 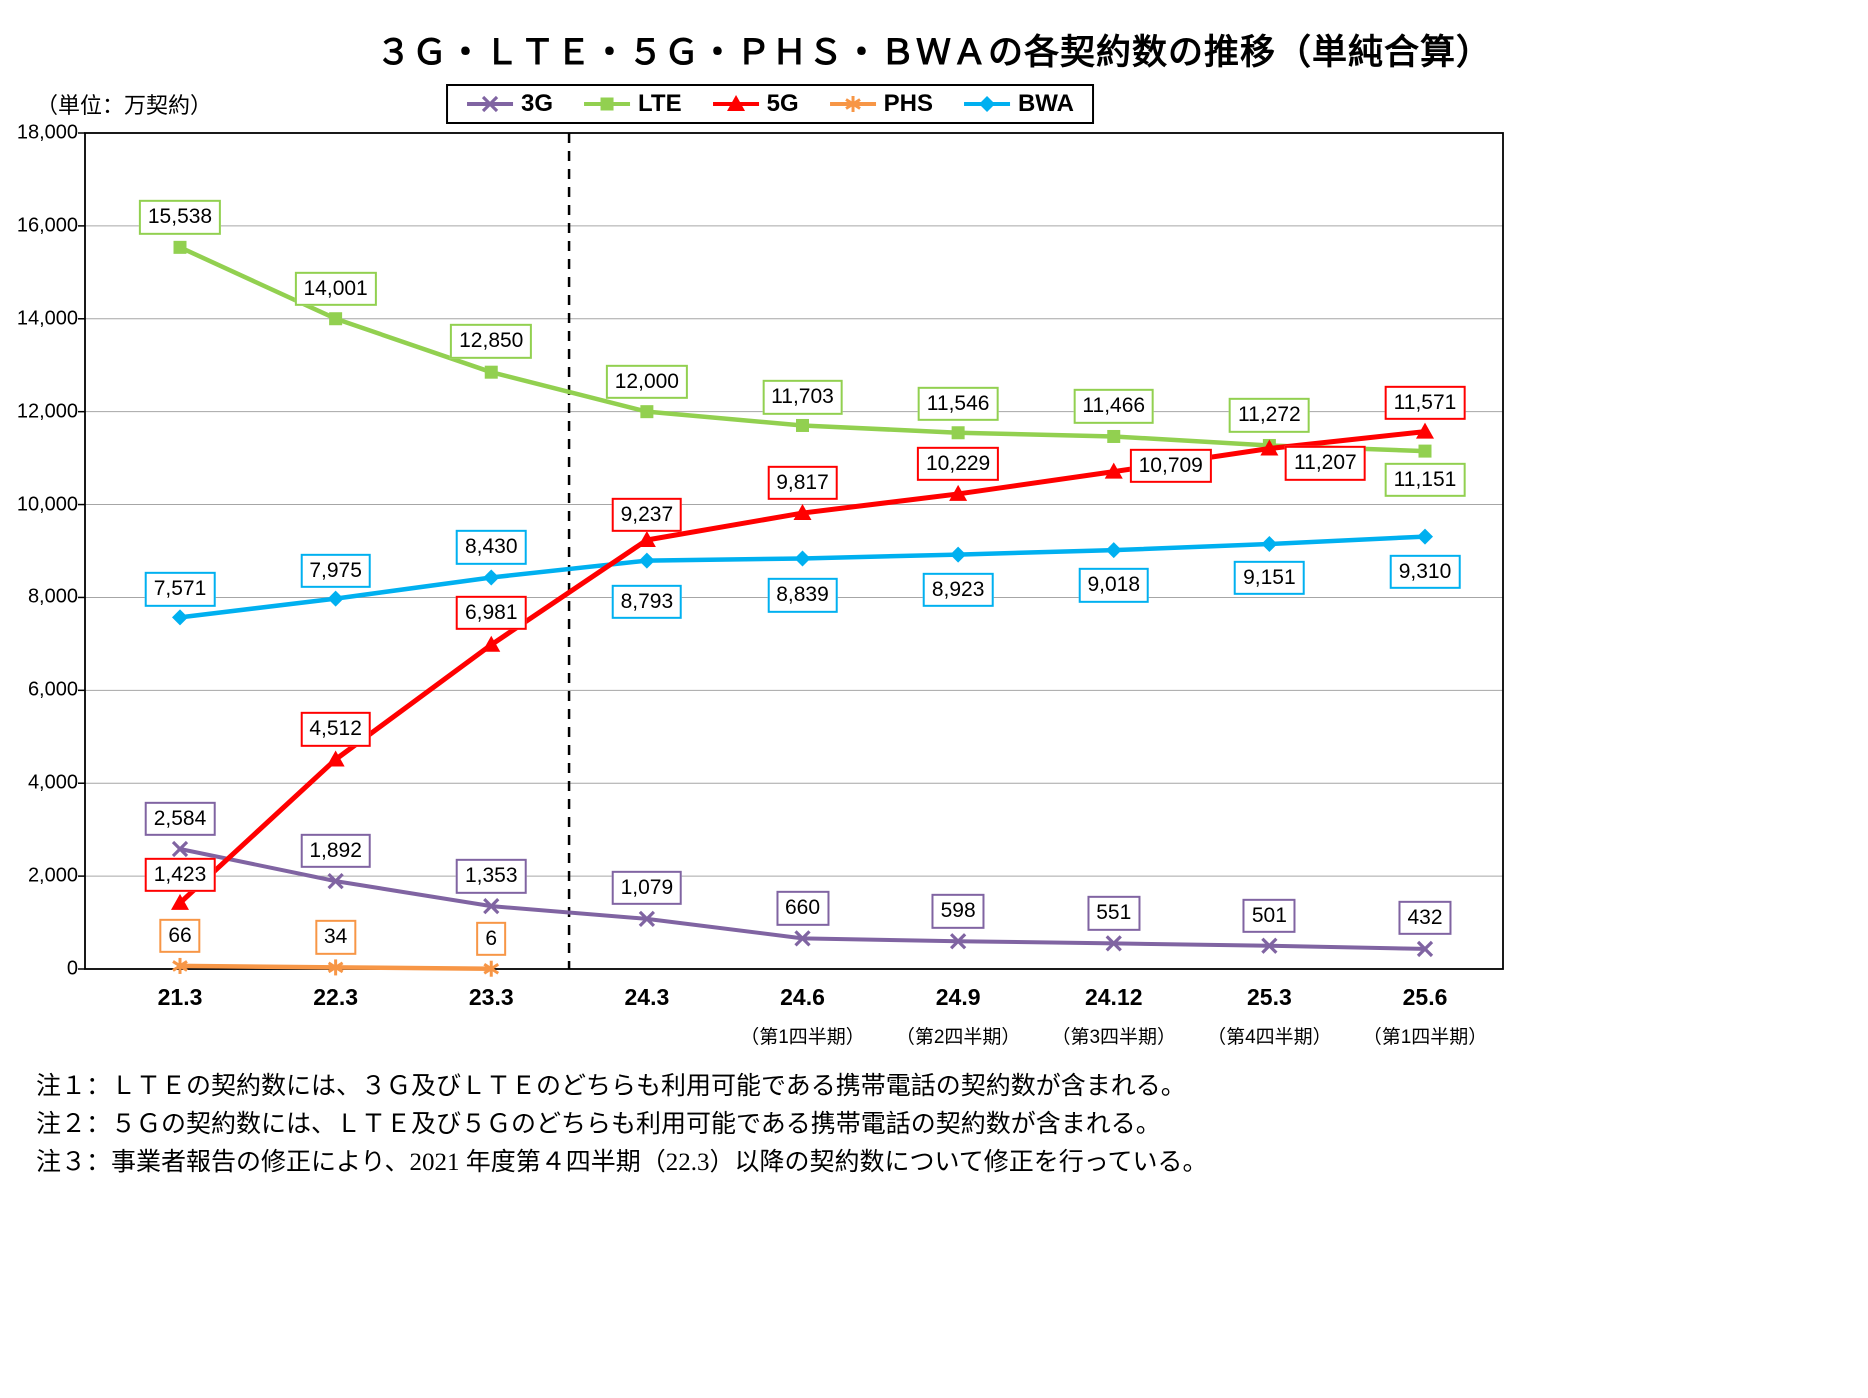 I want to click on series-line-3g, so click(x=802, y=899).